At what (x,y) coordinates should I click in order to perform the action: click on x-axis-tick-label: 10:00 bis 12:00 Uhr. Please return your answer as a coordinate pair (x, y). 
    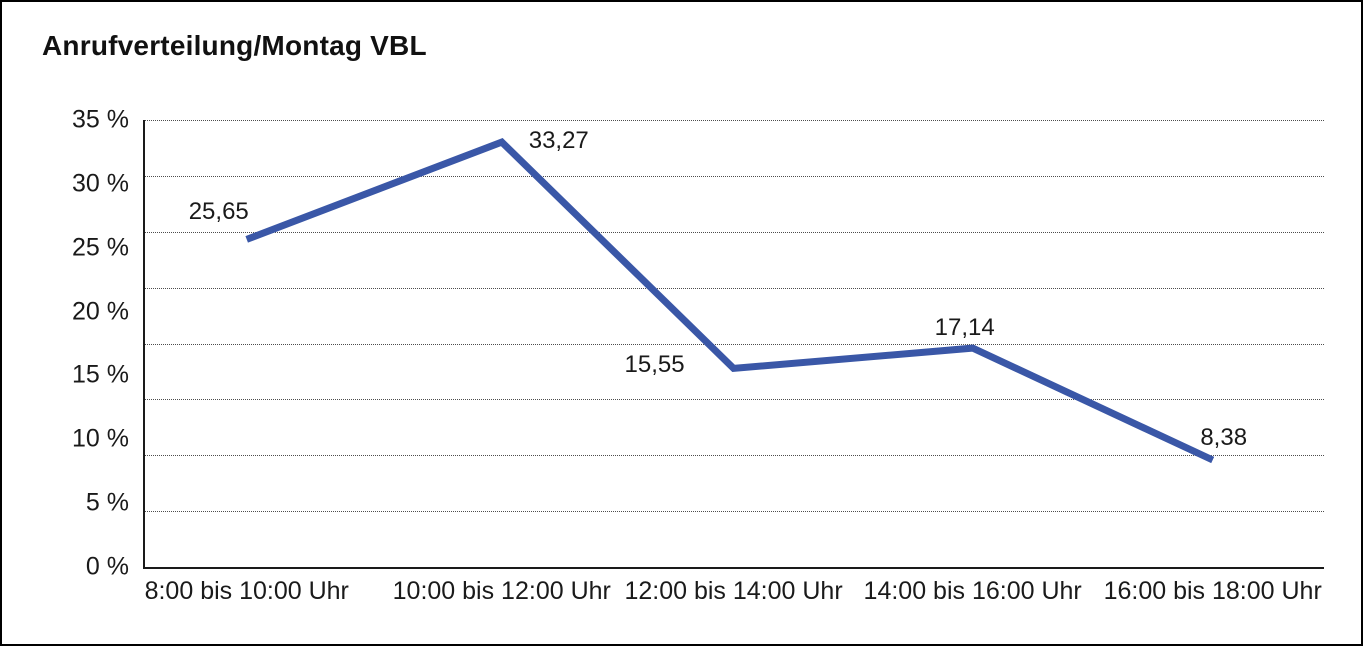
    Looking at the image, I should click on (501, 591).